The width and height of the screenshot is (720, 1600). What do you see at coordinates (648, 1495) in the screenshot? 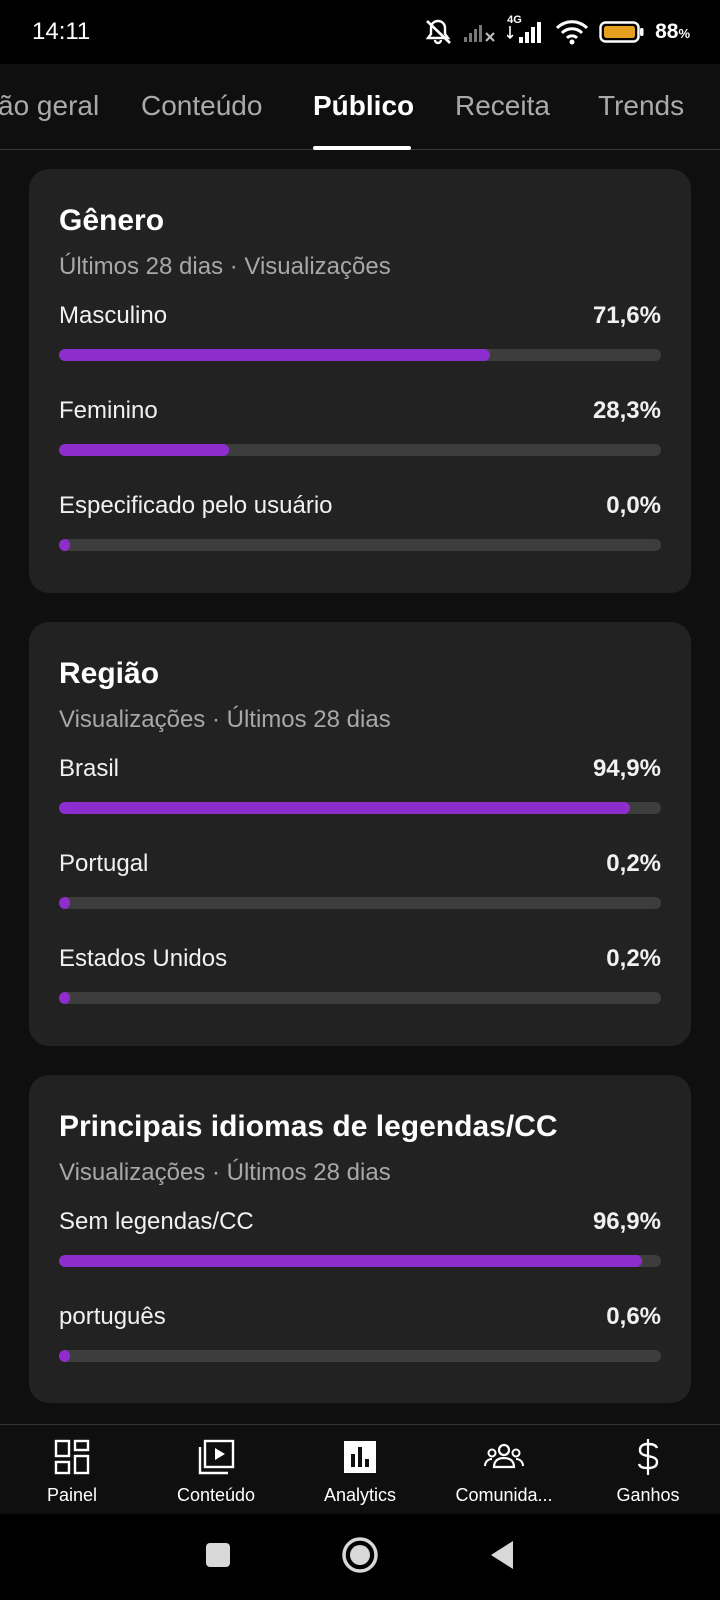
I see `nav-label: Ganhos` at bounding box center [648, 1495].